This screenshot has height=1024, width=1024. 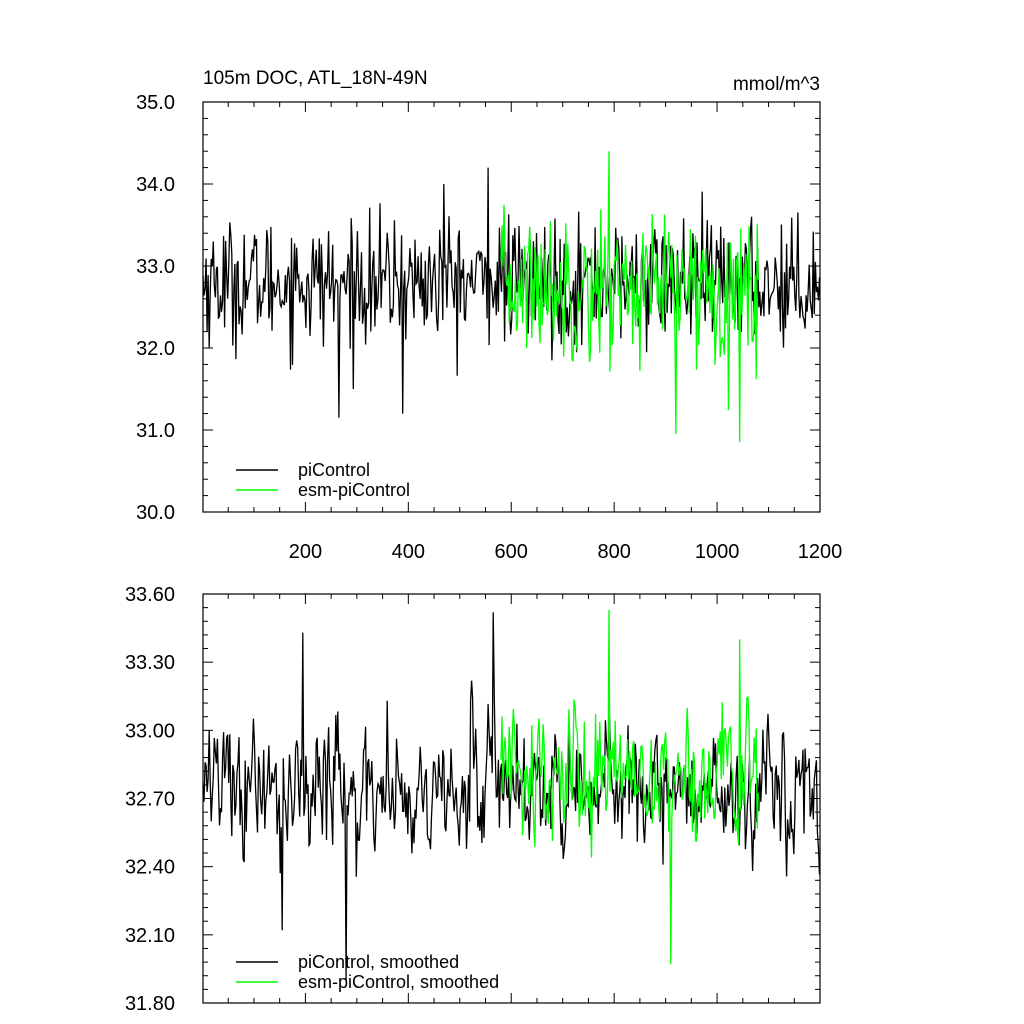 What do you see at coordinates (150, 731) in the screenshot?
I see `y-tick-label: 33.00` at bounding box center [150, 731].